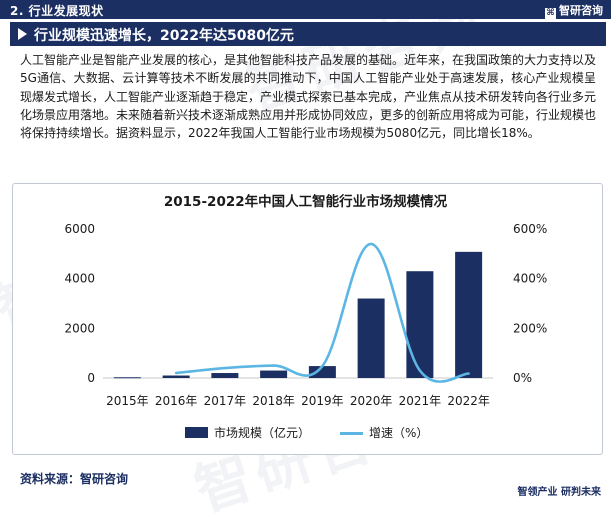 This screenshot has width=611, height=527. Describe the element at coordinates (530, 328) in the screenshot. I see `y-right-tick-label: 200%` at that location.